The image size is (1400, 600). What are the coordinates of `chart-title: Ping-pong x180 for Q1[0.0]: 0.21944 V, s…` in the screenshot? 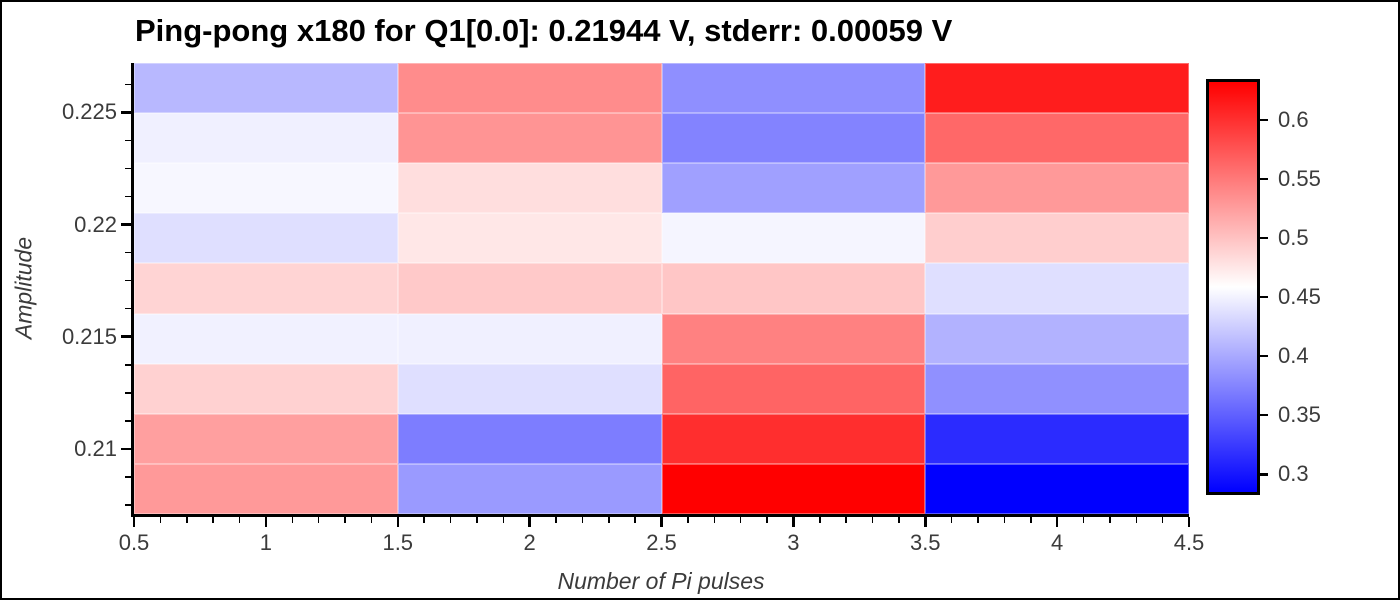 It's located at (544, 30).